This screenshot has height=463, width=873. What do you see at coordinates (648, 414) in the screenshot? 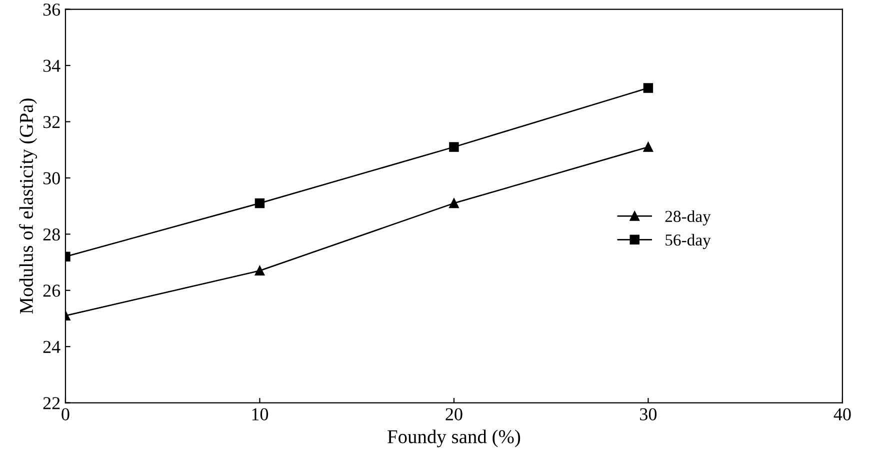
I see `x-tick-label: 30` at bounding box center [648, 414].